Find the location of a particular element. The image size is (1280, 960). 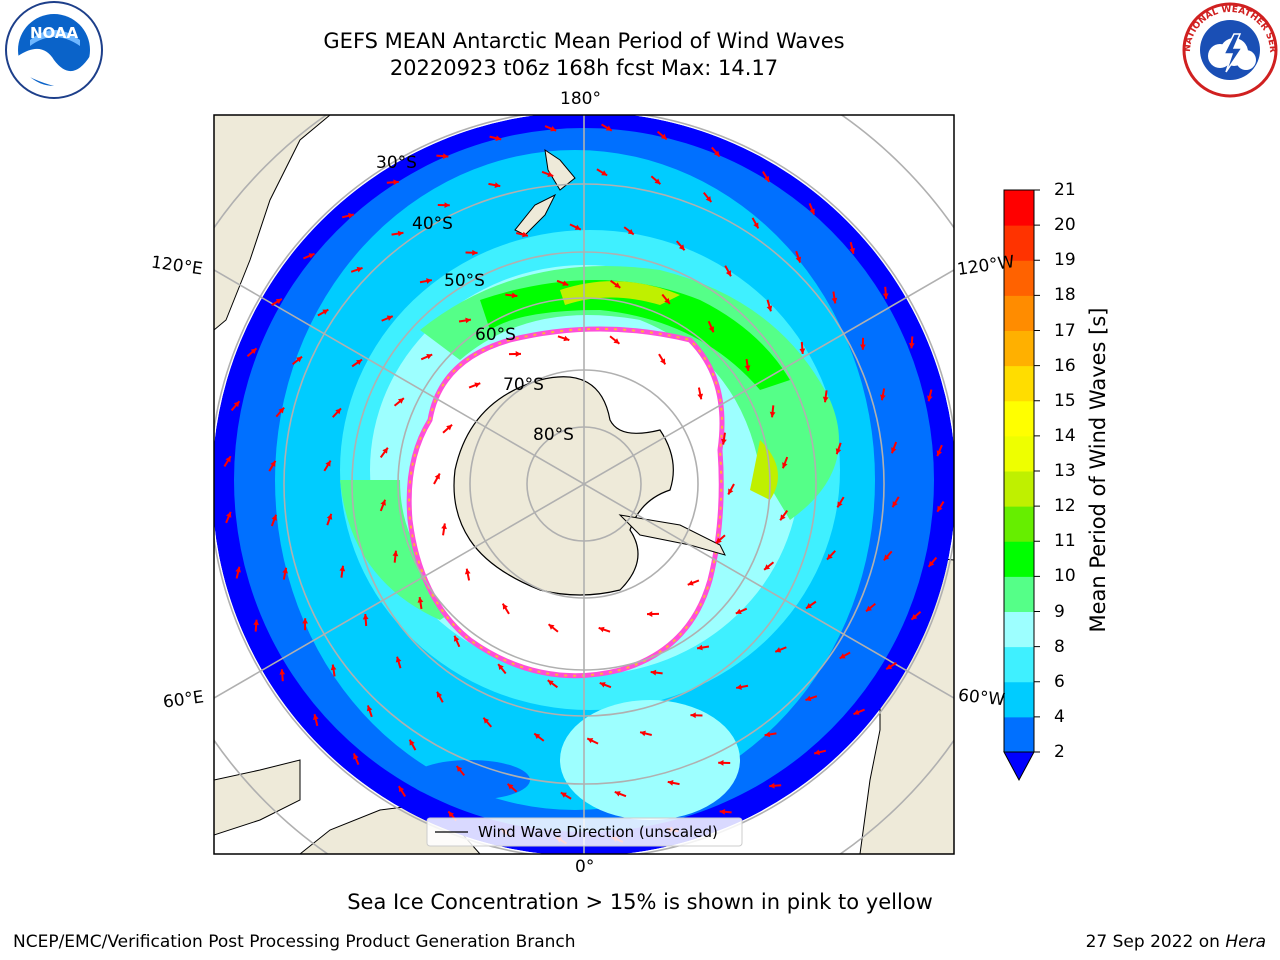

colorbar-tick-label: 20 is located at coordinates (1065, 225).